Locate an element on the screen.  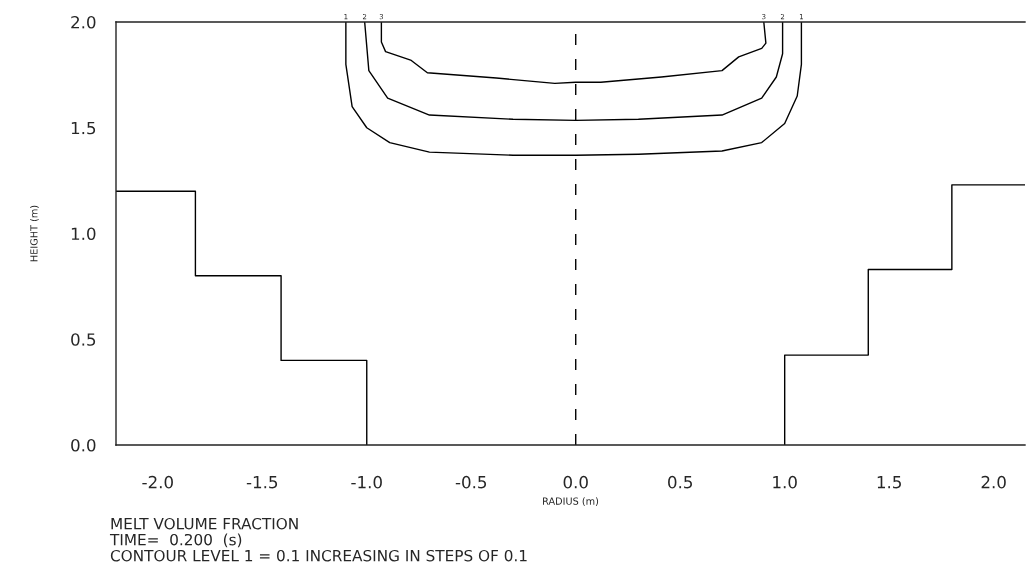
x-tick-label: -1.5 is located at coordinates (262, 482).